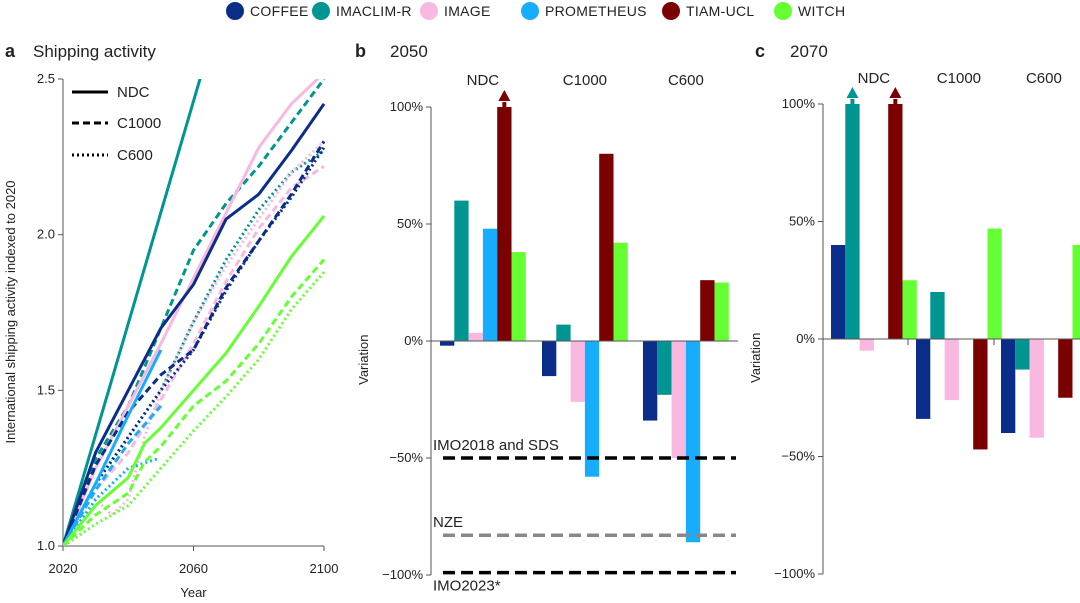 This screenshot has width=1080, height=603. What do you see at coordinates (133, 92) in the screenshot?
I see `style-legend-label: NDC` at bounding box center [133, 92].